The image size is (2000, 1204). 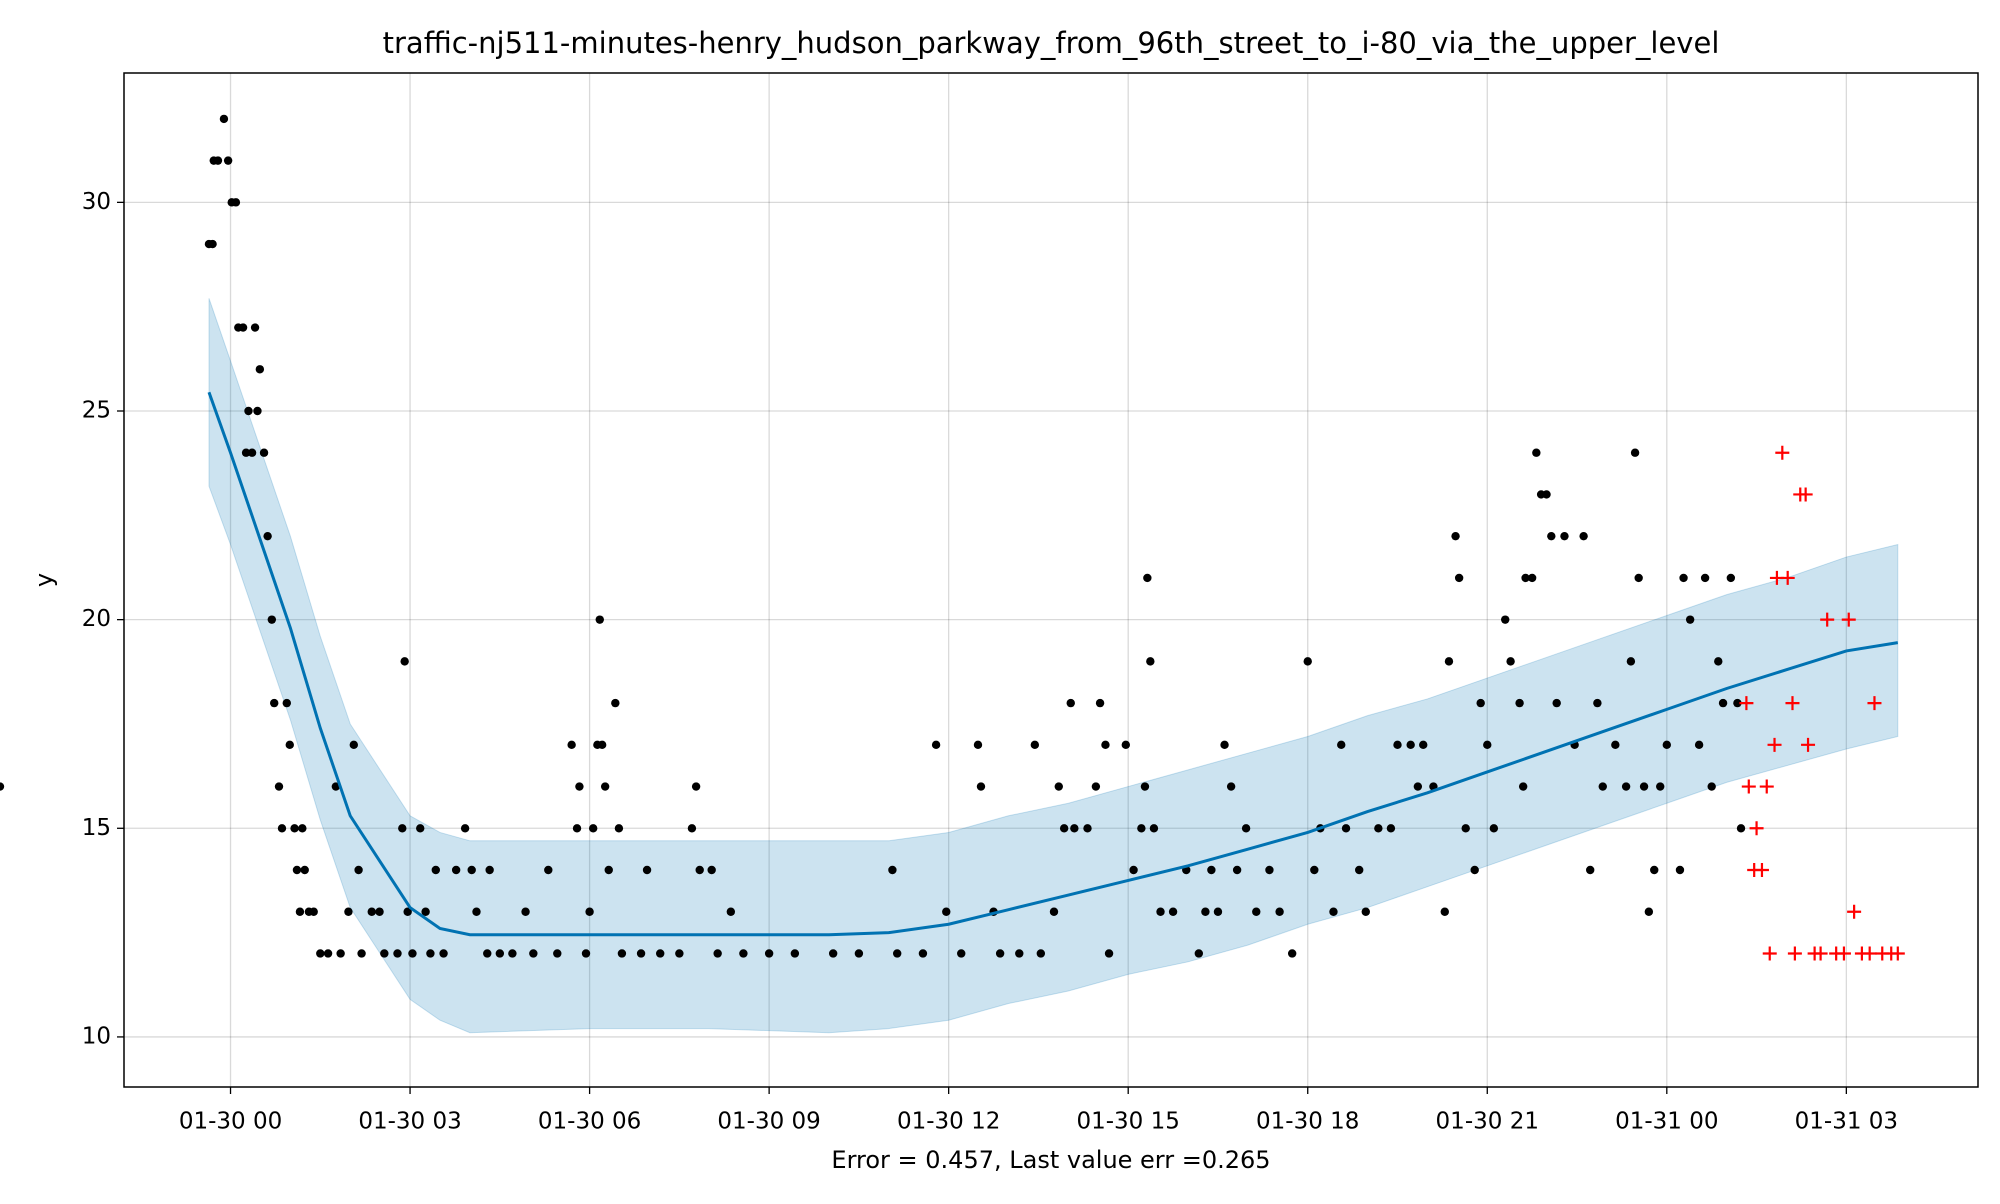 I want to click on x-tick-label: 01-30 12, so click(x=948, y=1122).